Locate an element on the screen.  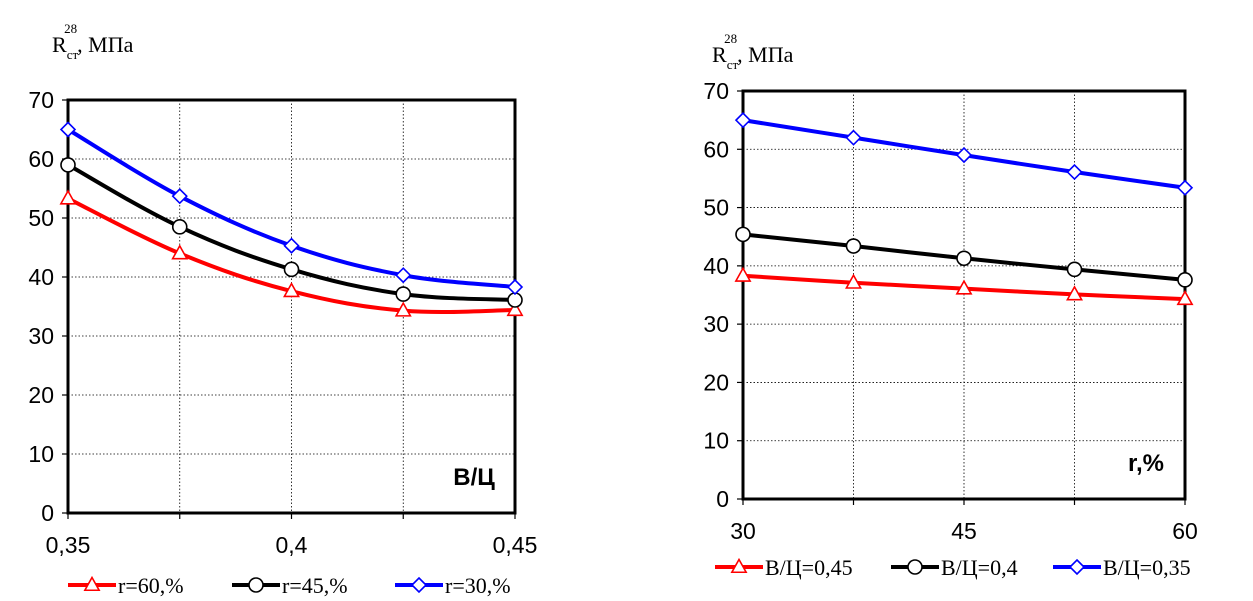
legend-label: r=60,% is located at coordinates (151, 585).